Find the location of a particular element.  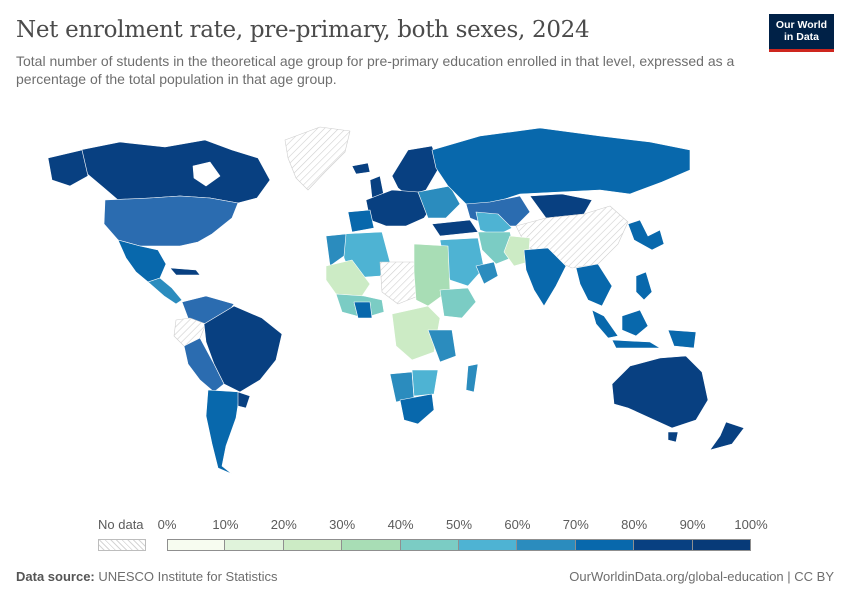

niger-chad is located at coordinates (399, 283).